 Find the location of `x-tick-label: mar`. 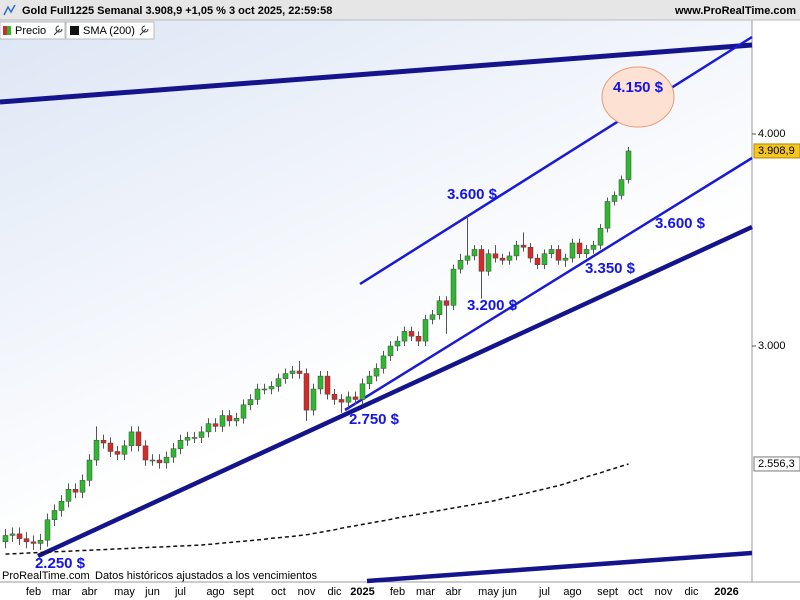

x-tick-label: mar is located at coordinates (425, 592).